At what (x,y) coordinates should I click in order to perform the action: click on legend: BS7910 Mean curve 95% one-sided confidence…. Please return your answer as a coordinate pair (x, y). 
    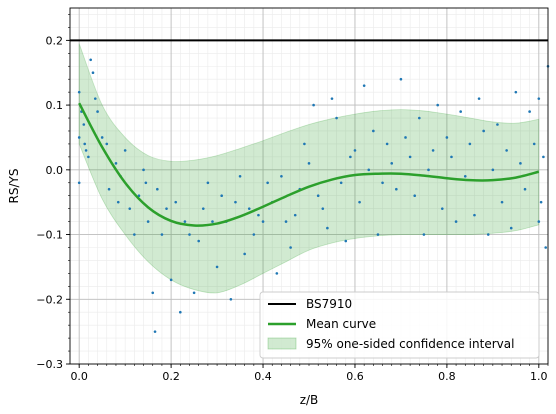
    Looking at the image, I should click on (399, 325).